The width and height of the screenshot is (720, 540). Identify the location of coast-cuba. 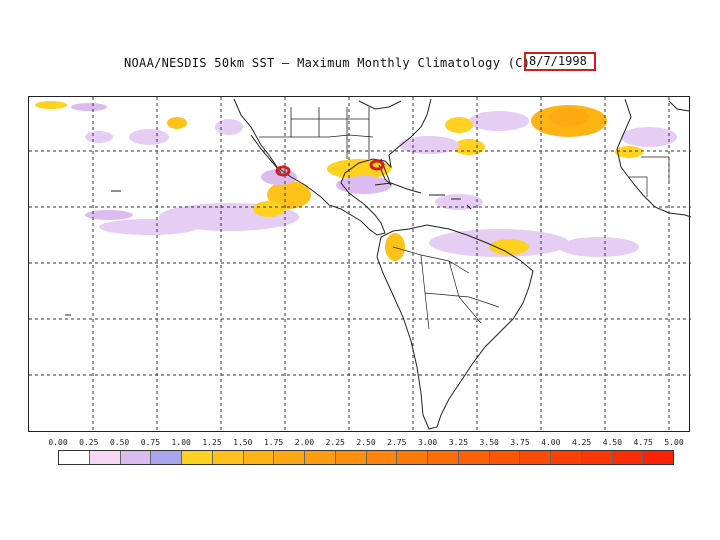
(398, 188).